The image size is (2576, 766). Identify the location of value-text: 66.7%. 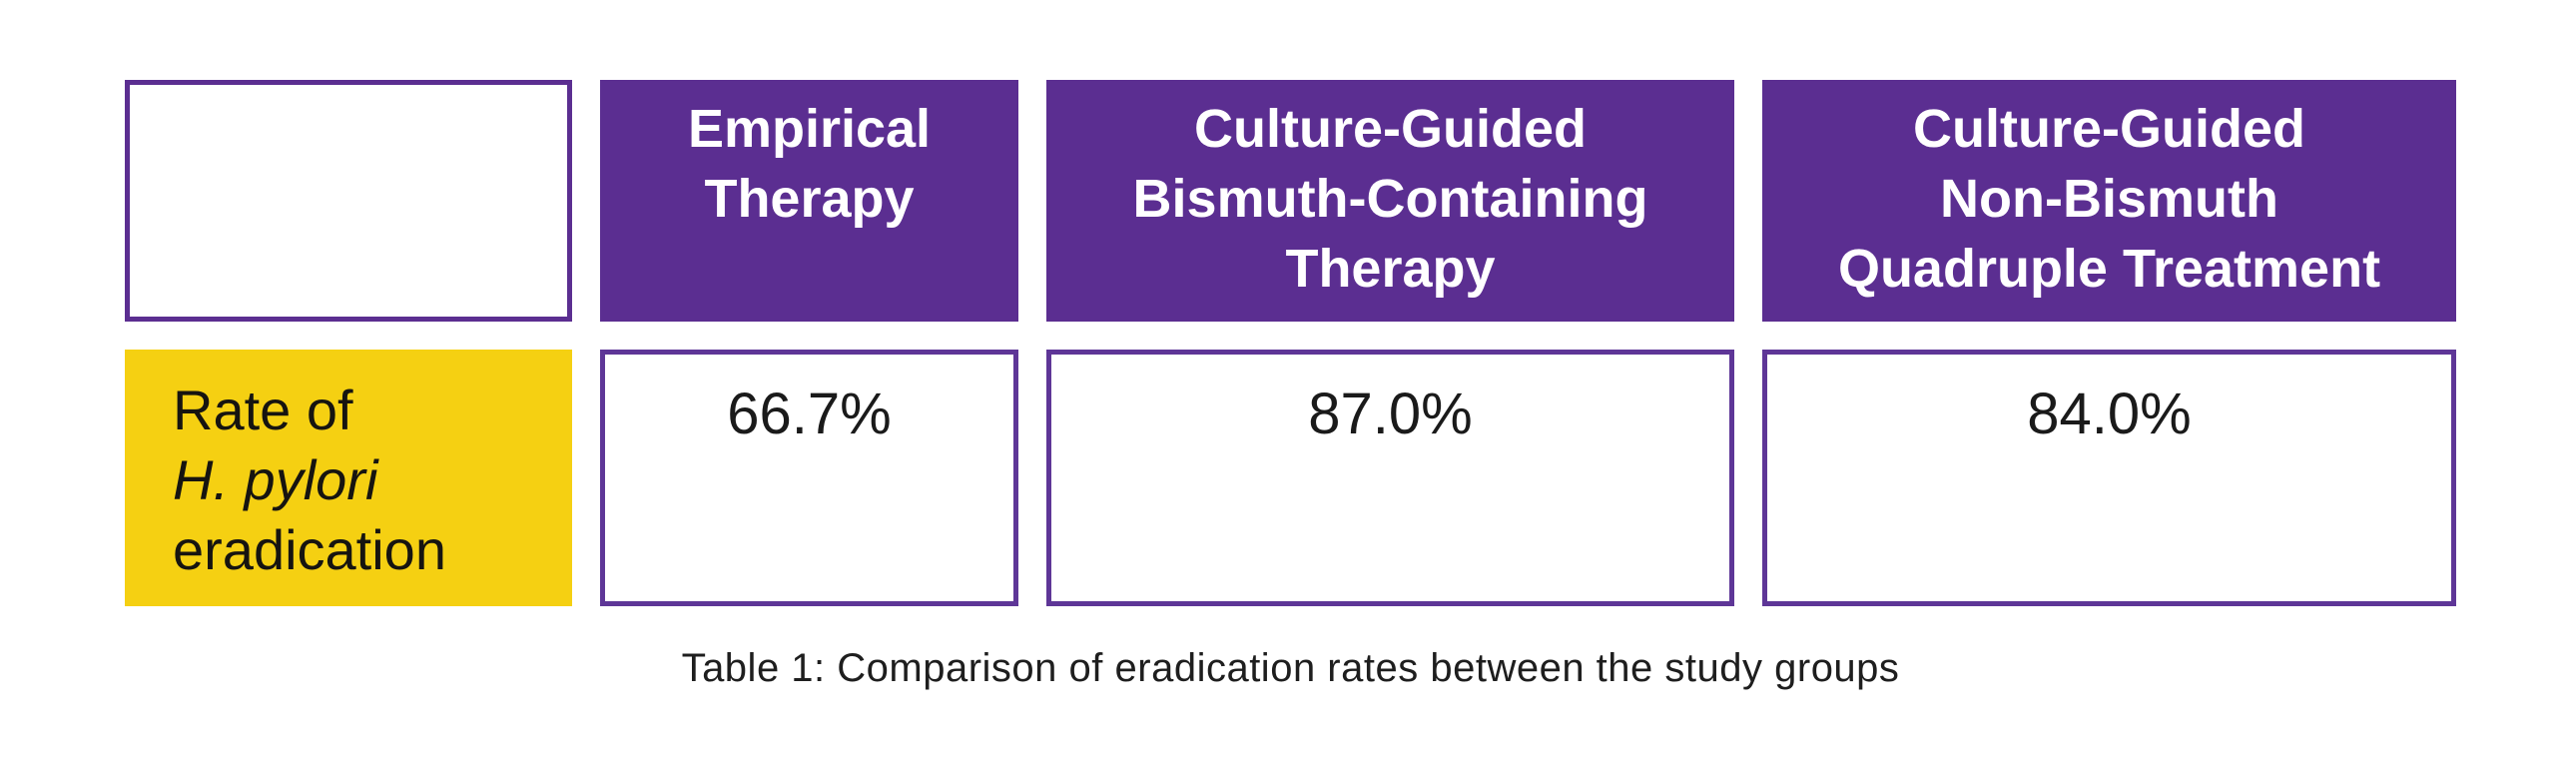
(809, 414).